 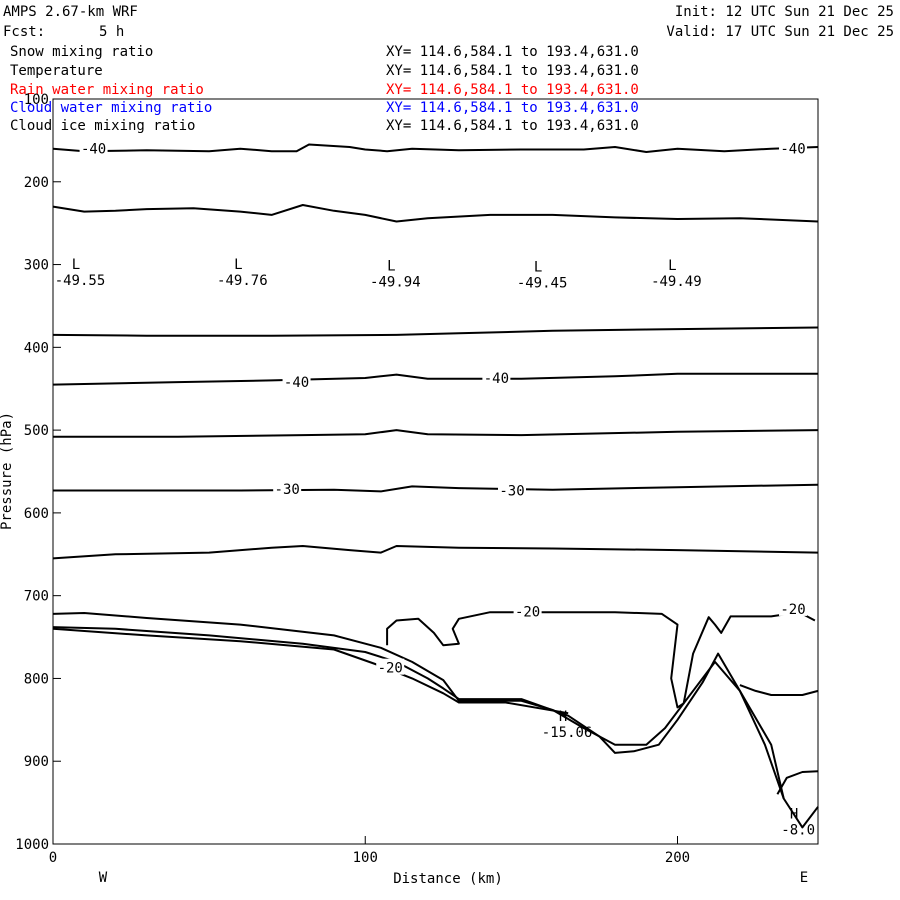 What do you see at coordinates (676, 282) in the screenshot?
I see `extremum-value: -49.49` at bounding box center [676, 282].